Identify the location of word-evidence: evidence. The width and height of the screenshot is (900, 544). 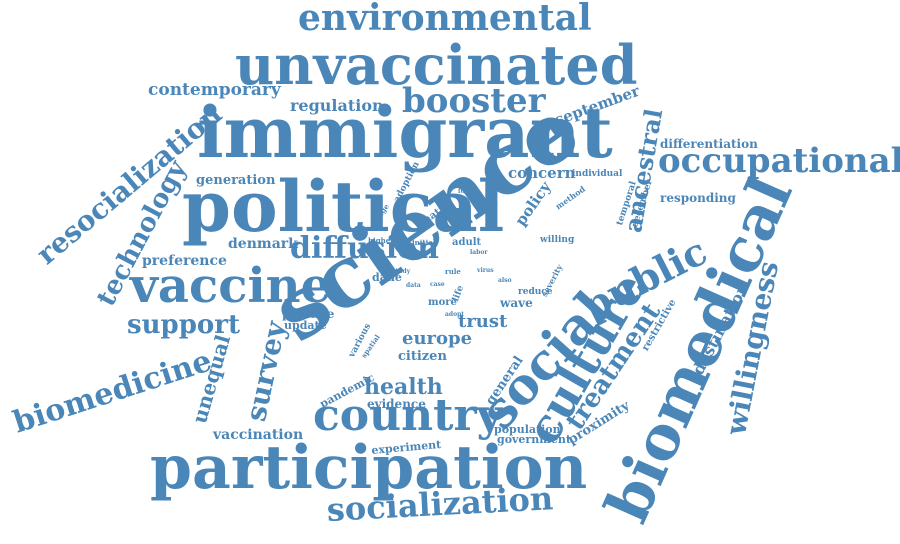
(396, 404).